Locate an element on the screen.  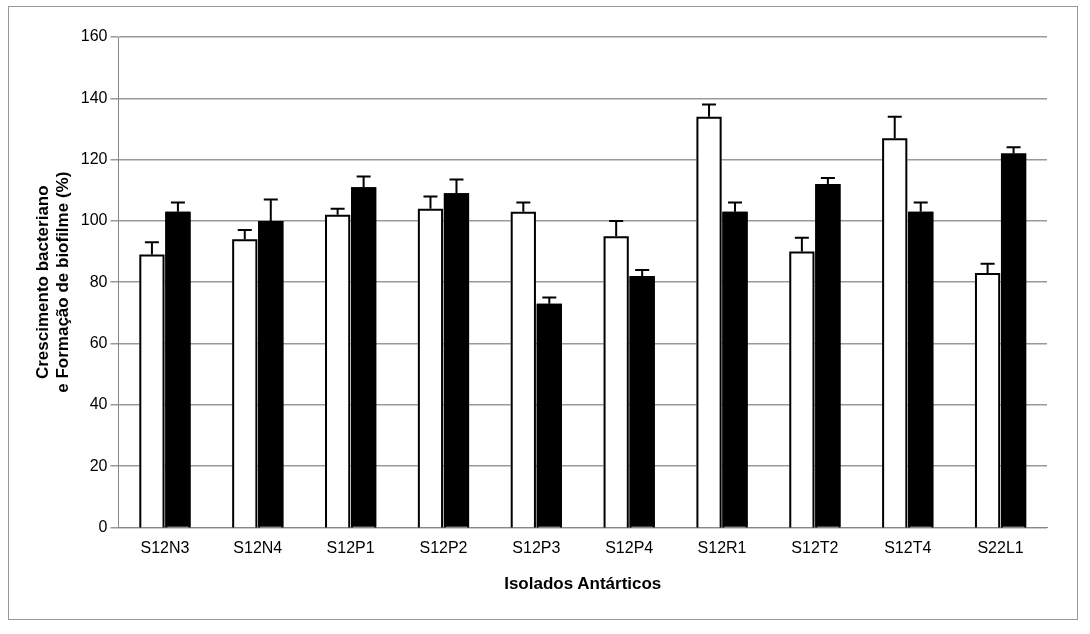
y-tick-label: 160 is located at coordinates (94, 36).